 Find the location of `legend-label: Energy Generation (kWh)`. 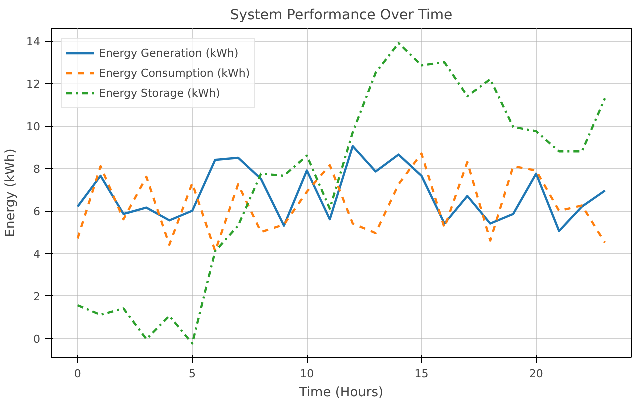

legend-label: Energy Generation (kWh) is located at coordinates (169, 53).